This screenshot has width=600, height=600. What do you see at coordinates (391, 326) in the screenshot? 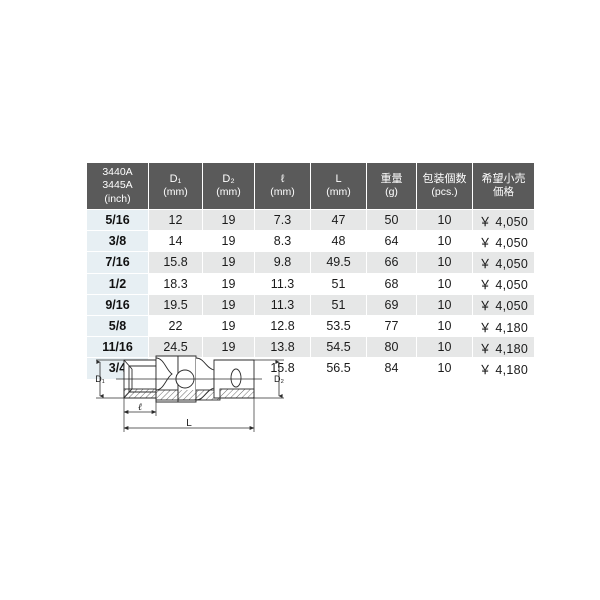
I see `cell-weight: 77` at bounding box center [391, 326].